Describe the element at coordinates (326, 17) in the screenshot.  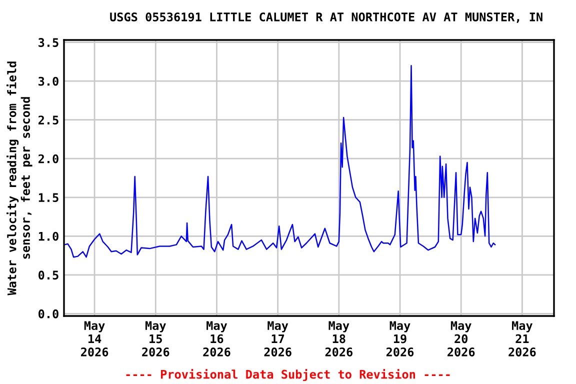
I see `chart-title: USGS 05536191 LITTLE CALUMET R AT NORTHCOTE AV AT MUNSTER, IN` at that location.